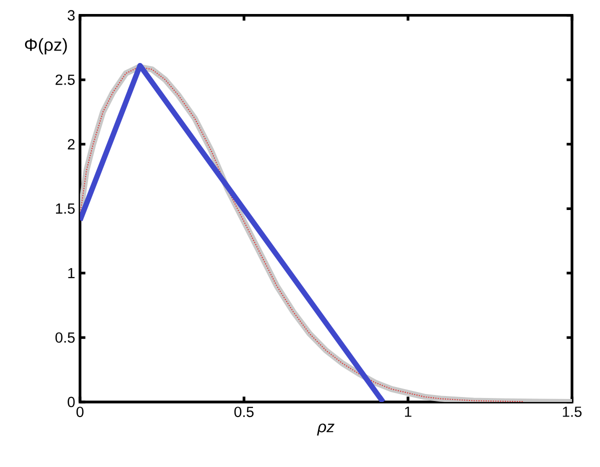 The image size is (600, 467). Describe the element at coordinates (71, 15) in the screenshot. I see `y-tick-label: 3` at that location.